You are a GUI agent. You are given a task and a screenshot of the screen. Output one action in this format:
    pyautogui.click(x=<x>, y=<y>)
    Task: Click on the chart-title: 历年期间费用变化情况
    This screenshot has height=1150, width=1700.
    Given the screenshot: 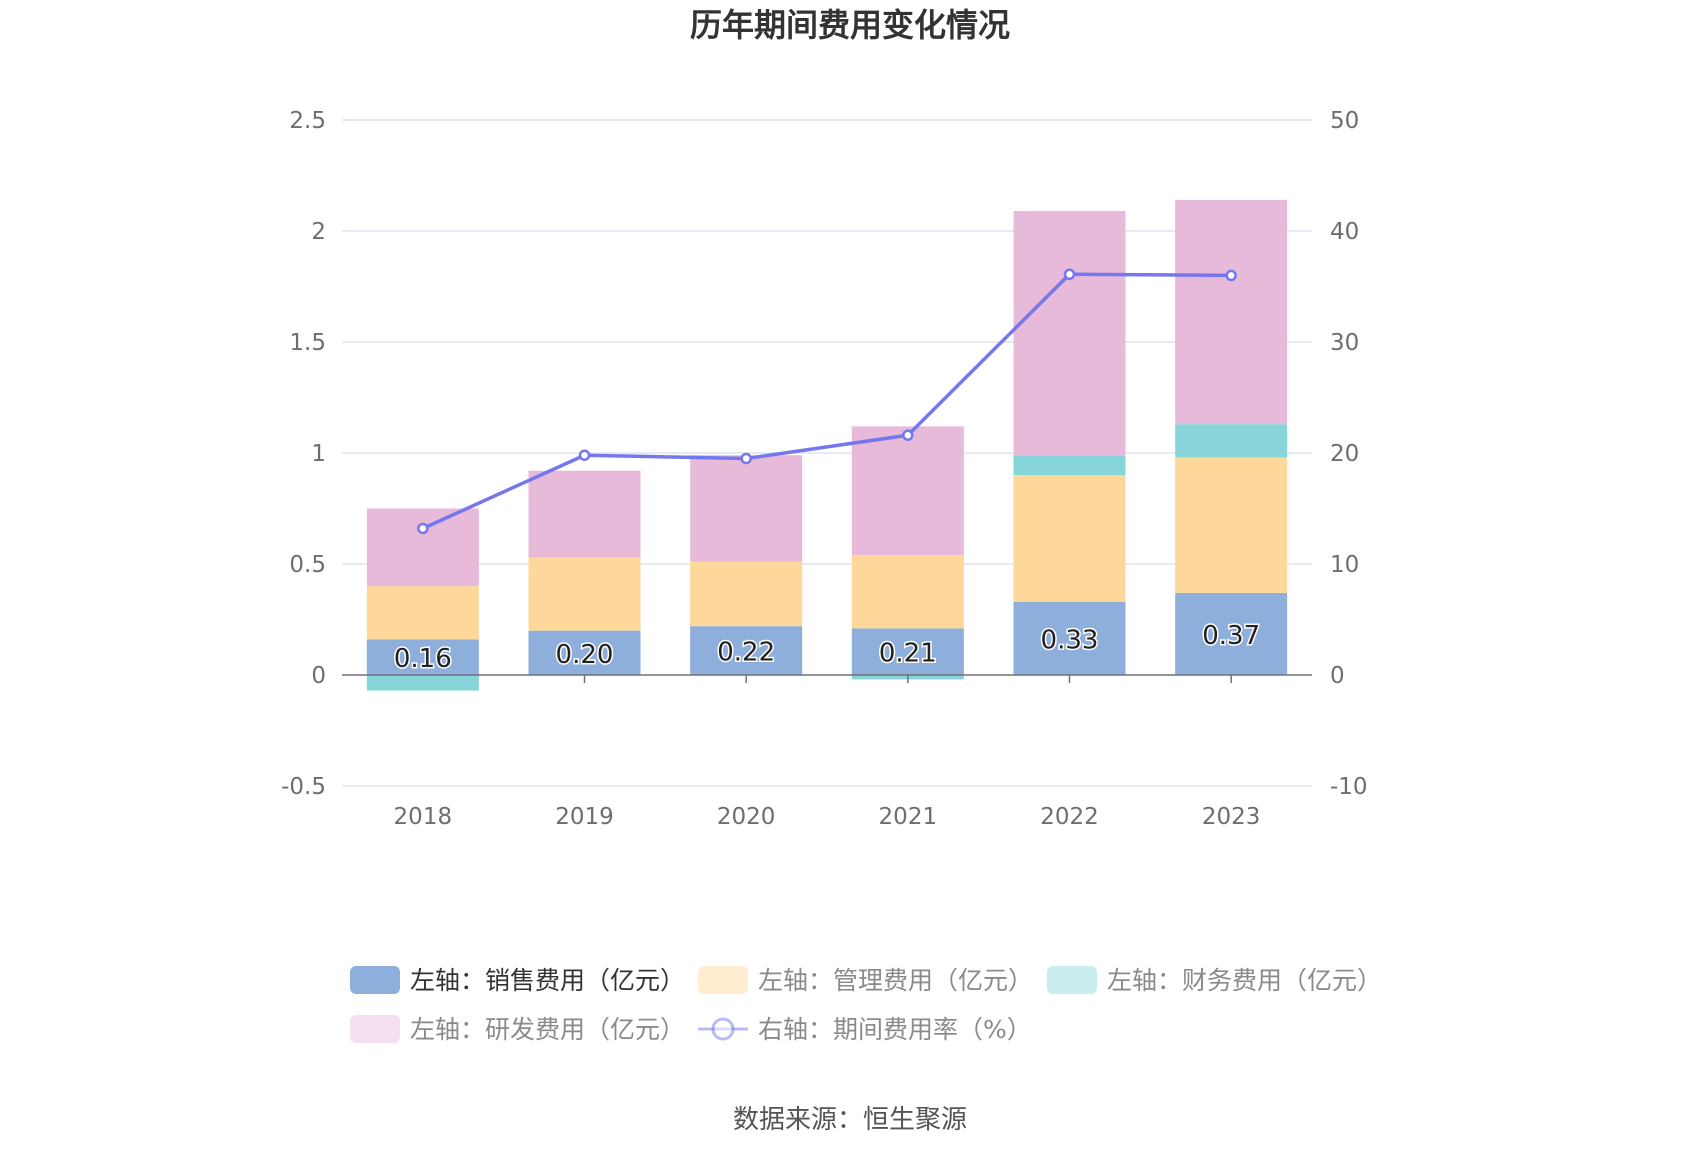 What is the action you would take?
    pyautogui.click(x=850, y=25)
    